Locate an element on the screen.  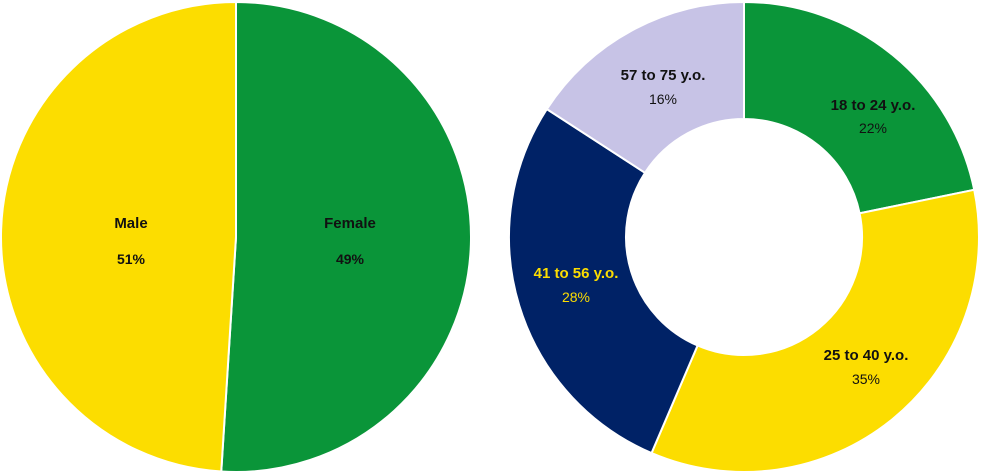
slice-value-18-24: 22% is located at coordinates (873, 128).